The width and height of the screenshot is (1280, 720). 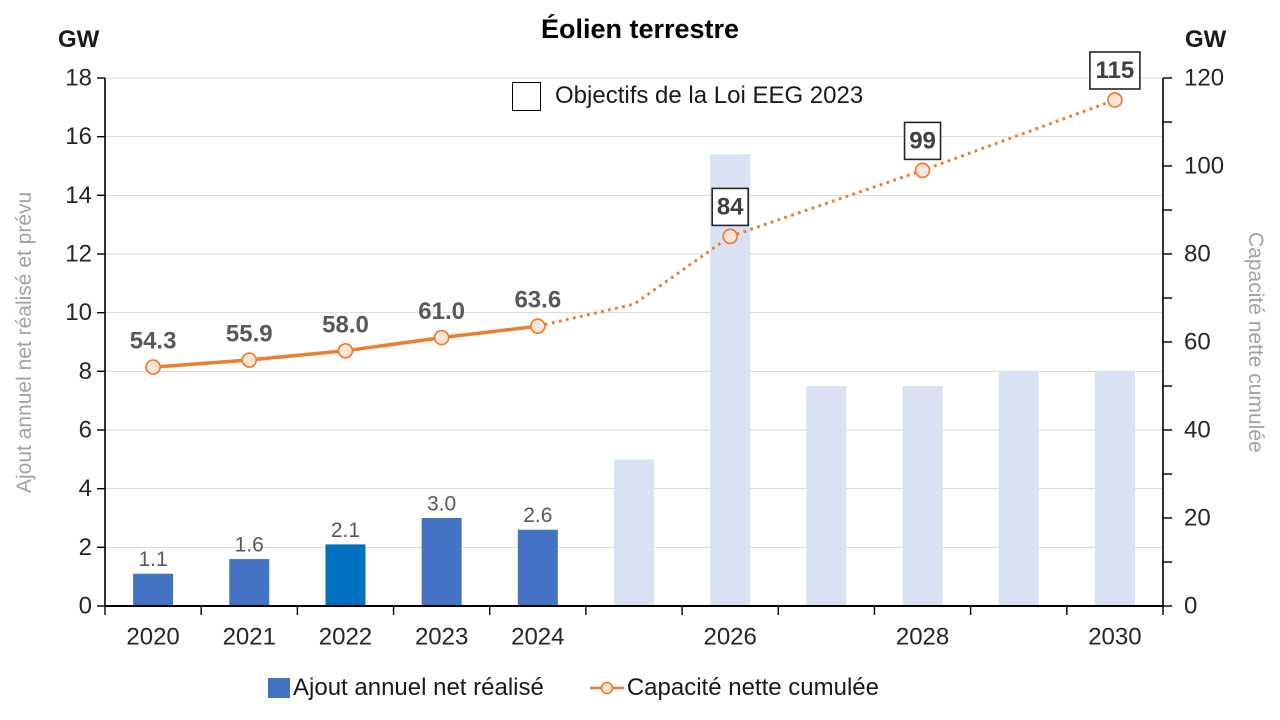 What do you see at coordinates (78, 254) in the screenshot?
I see `left-tick-label: 12` at bounding box center [78, 254].